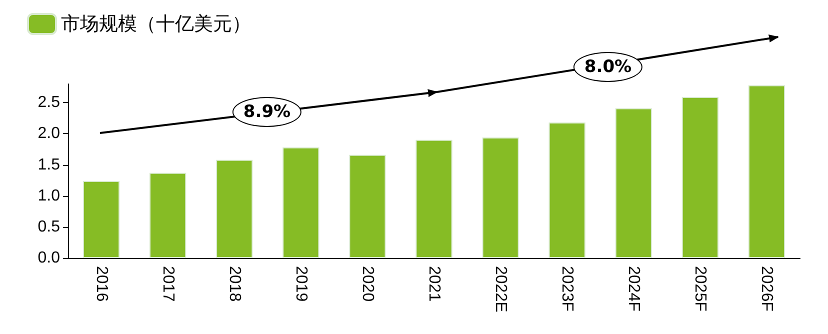 The image size is (828, 334). Describe the element at coordinates (49, 195) in the screenshot. I see `y-tick-label: 1.0` at that location.